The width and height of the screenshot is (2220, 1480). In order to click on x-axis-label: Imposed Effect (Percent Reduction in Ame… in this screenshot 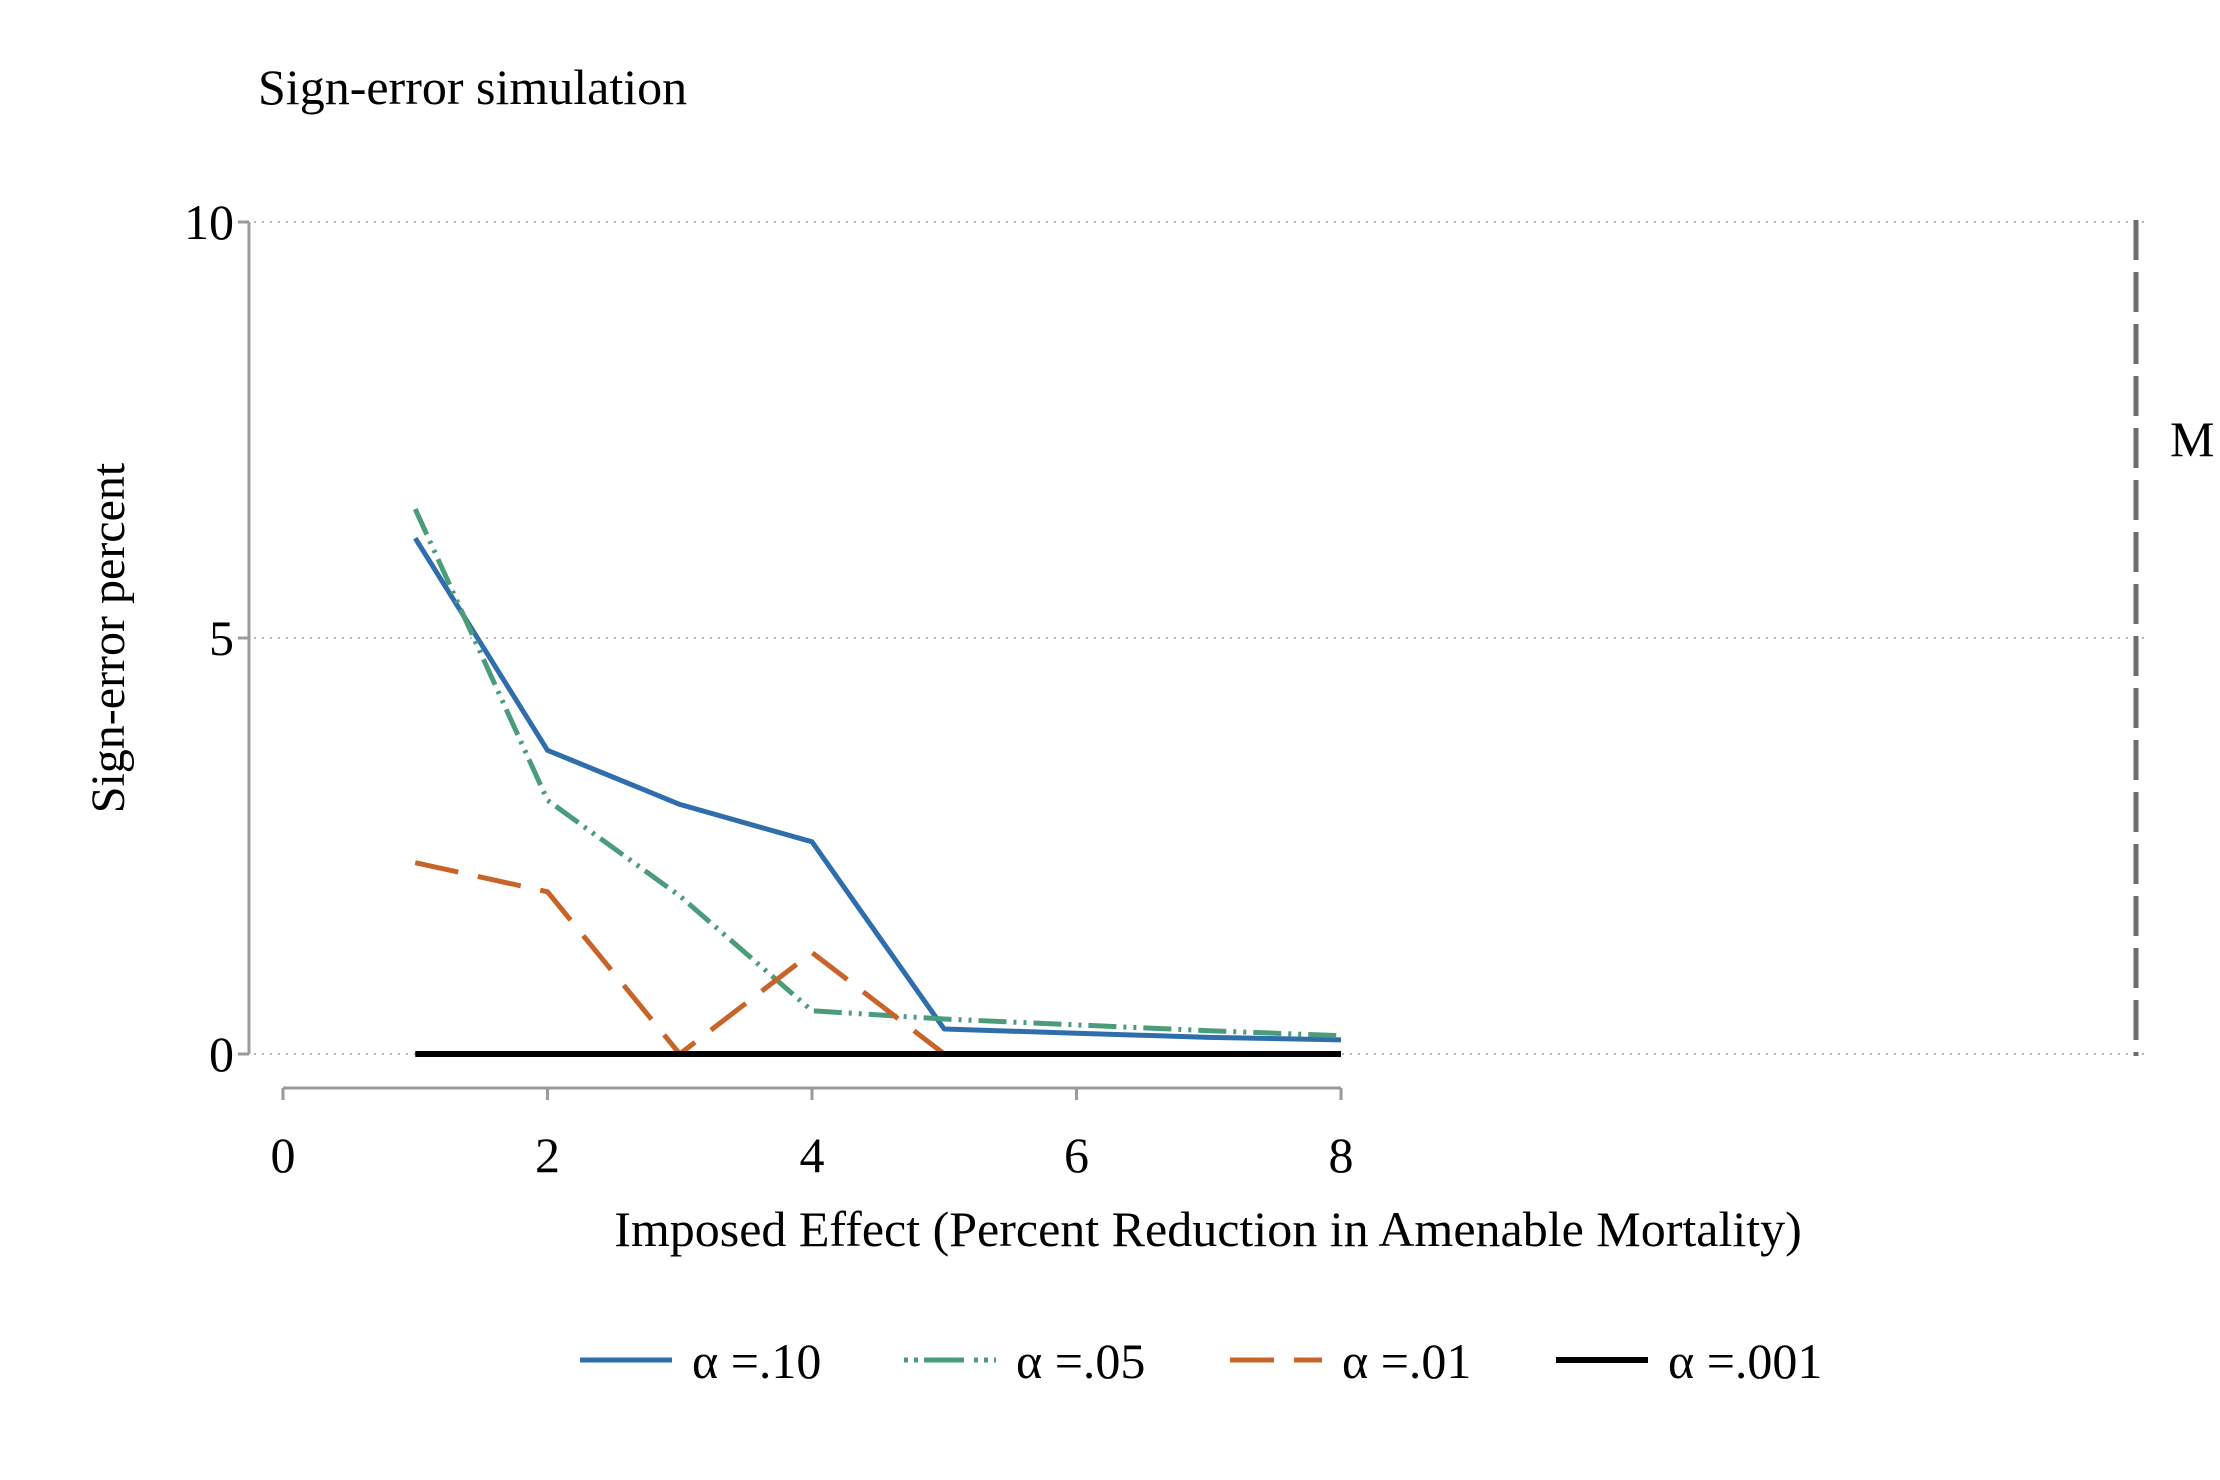, I will do `click(1208, 1229)`.